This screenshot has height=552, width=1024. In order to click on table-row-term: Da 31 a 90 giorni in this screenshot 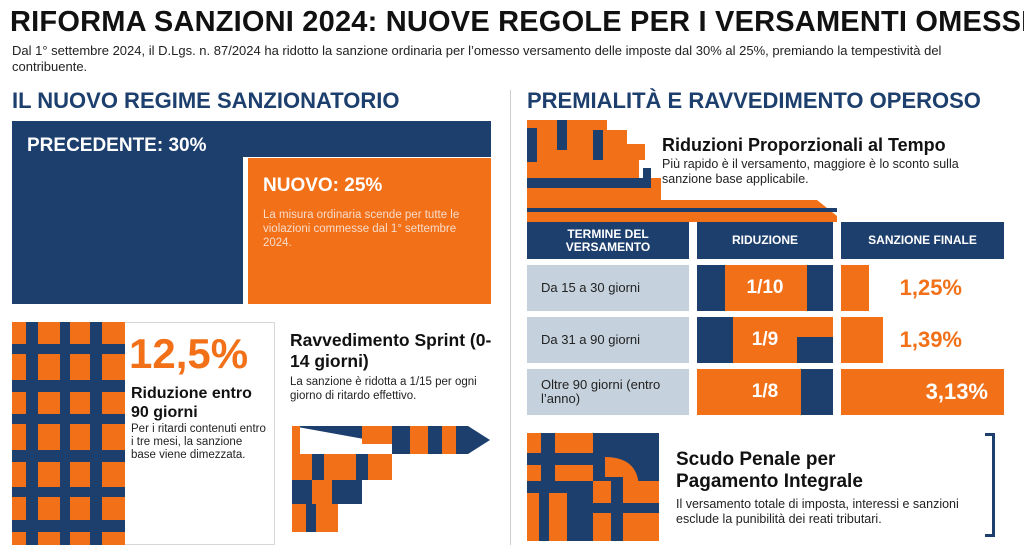, I will do `click(608, 340)`.